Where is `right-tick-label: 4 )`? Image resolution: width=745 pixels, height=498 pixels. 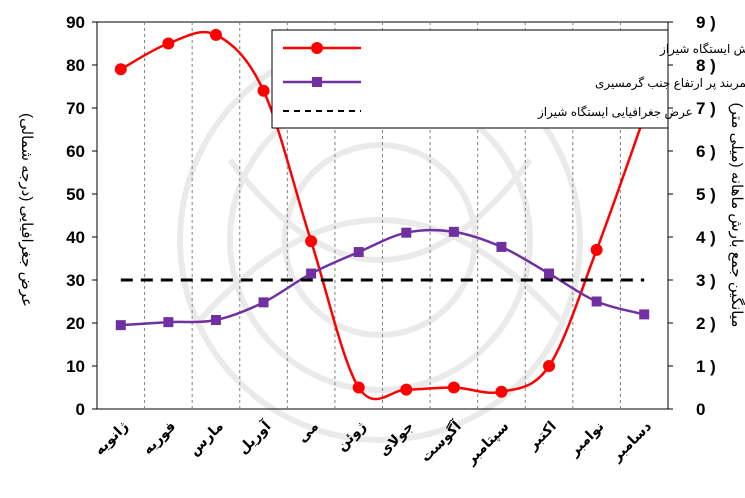 right-tick-label: 4 ) is located at coordinates (706, 237).